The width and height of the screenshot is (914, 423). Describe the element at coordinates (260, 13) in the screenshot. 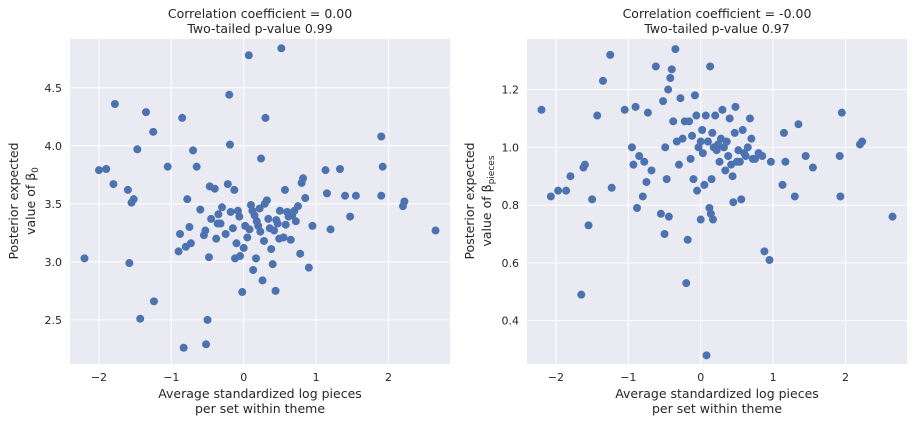

I see `left-title-line1: Correlation coefficient = 0.00` at that location.